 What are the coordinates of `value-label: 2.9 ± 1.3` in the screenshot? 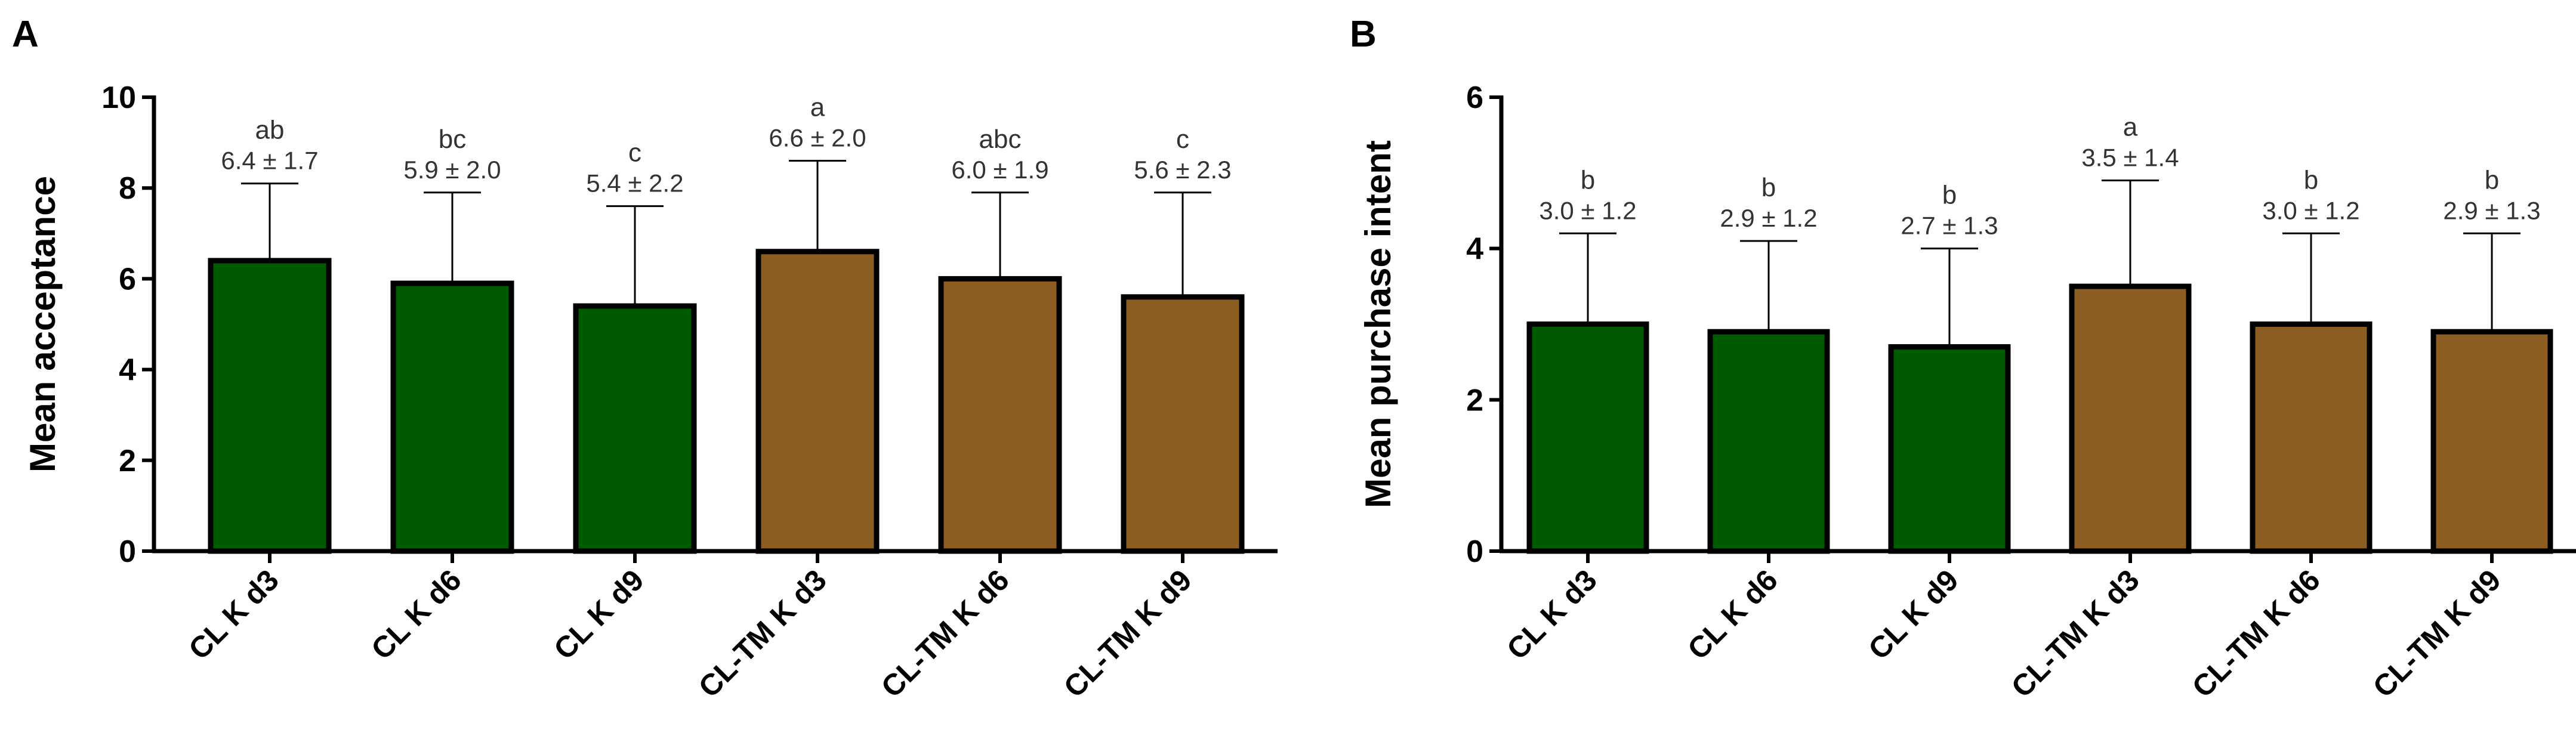 It's located at (2492, 210).